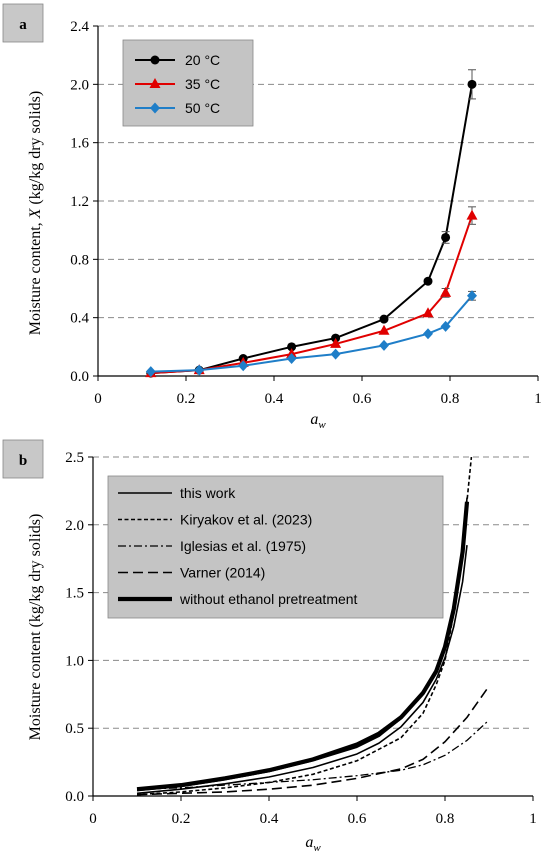 This screenshot has height=861, width=550. I want to click on panel-a-legend-label: 20 °C, so click(202, 60).